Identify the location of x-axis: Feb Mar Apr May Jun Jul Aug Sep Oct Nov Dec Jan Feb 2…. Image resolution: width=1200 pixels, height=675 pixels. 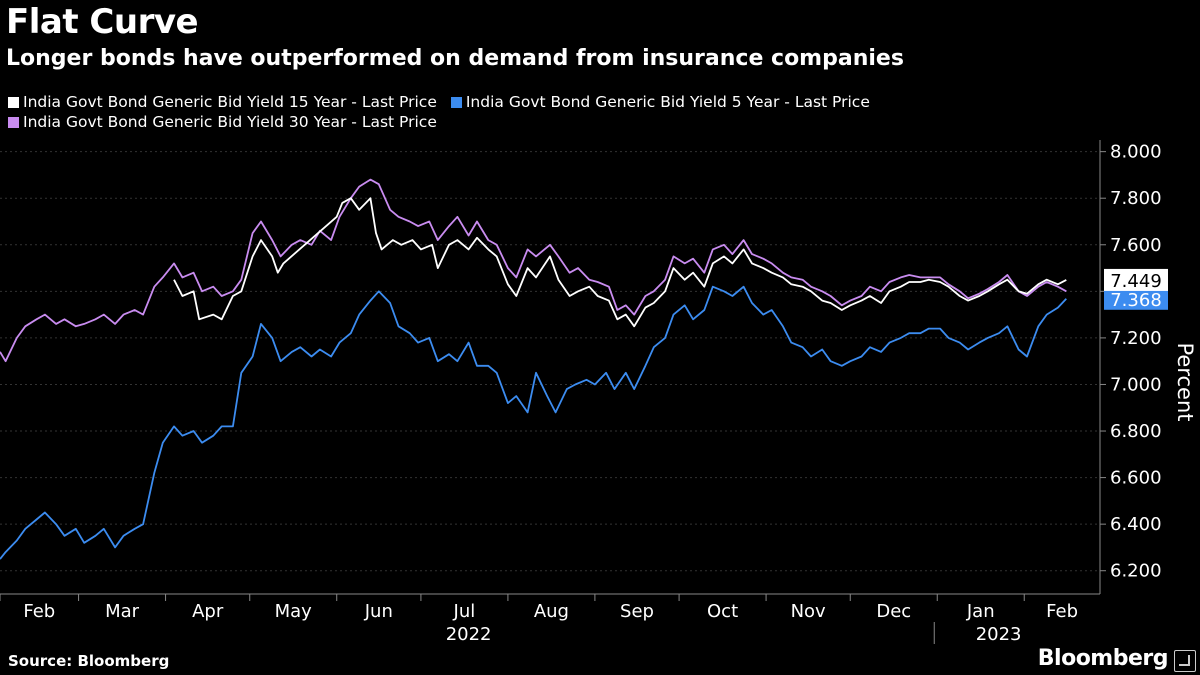
(550, 619).